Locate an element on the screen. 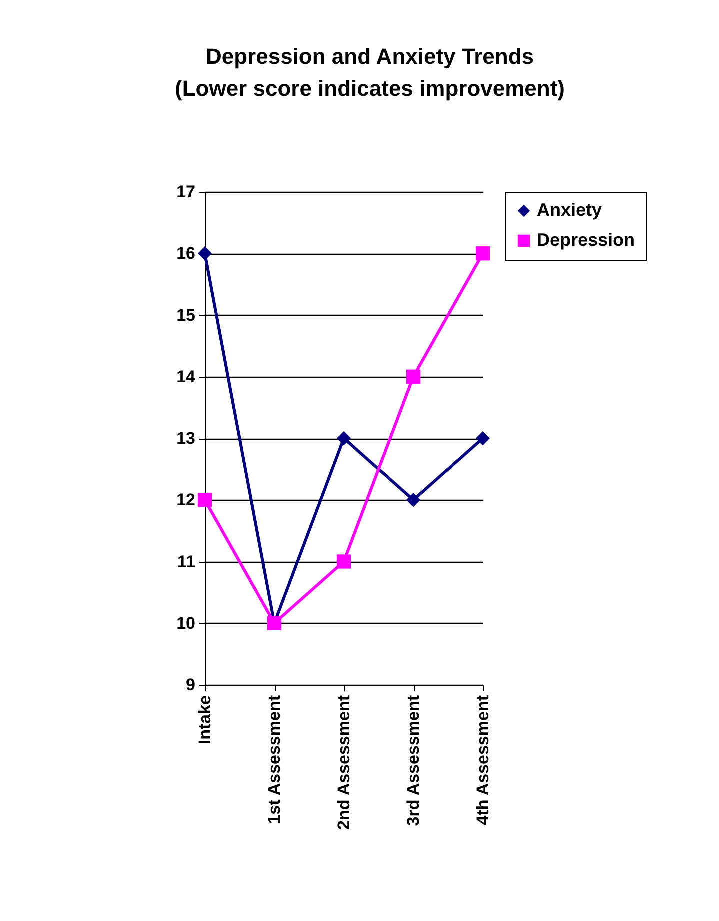  y-tick-label: 9 is located at coordinates (191, 685).